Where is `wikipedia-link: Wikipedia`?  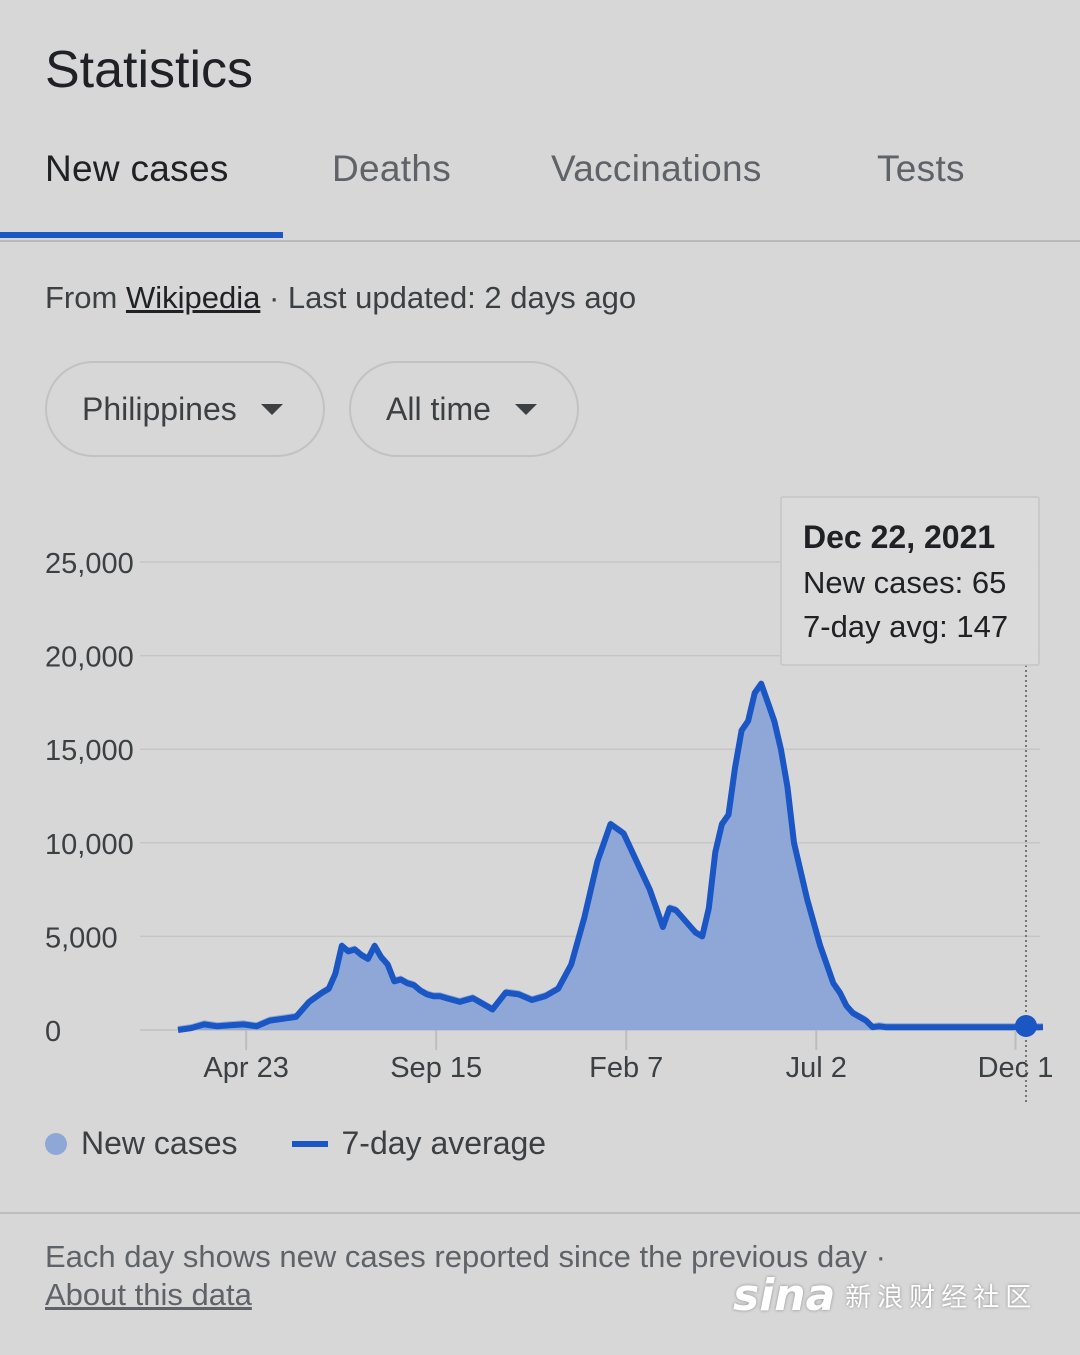
wikipedia-link: Wikipedia is located at coordinates (193, 297).